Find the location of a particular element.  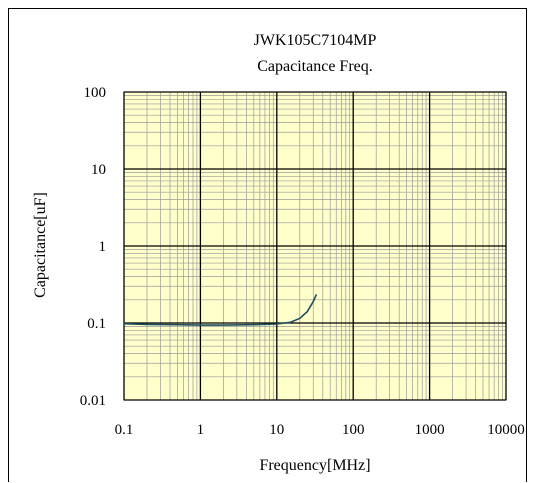

x-tick-label: 10 is located at coordinates (276, 430).